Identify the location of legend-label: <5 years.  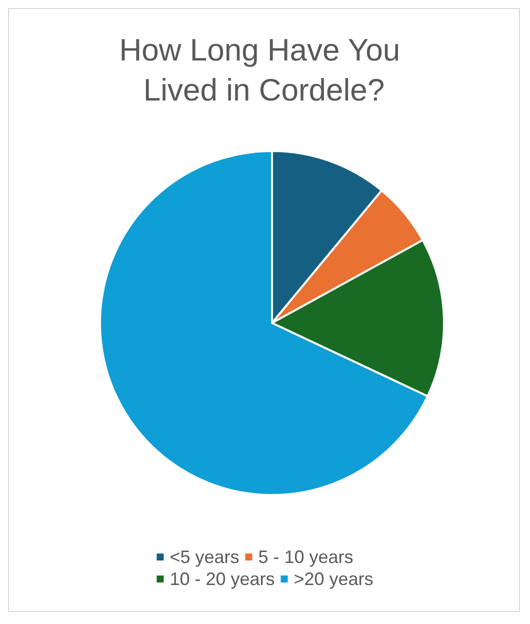
(205, 557).